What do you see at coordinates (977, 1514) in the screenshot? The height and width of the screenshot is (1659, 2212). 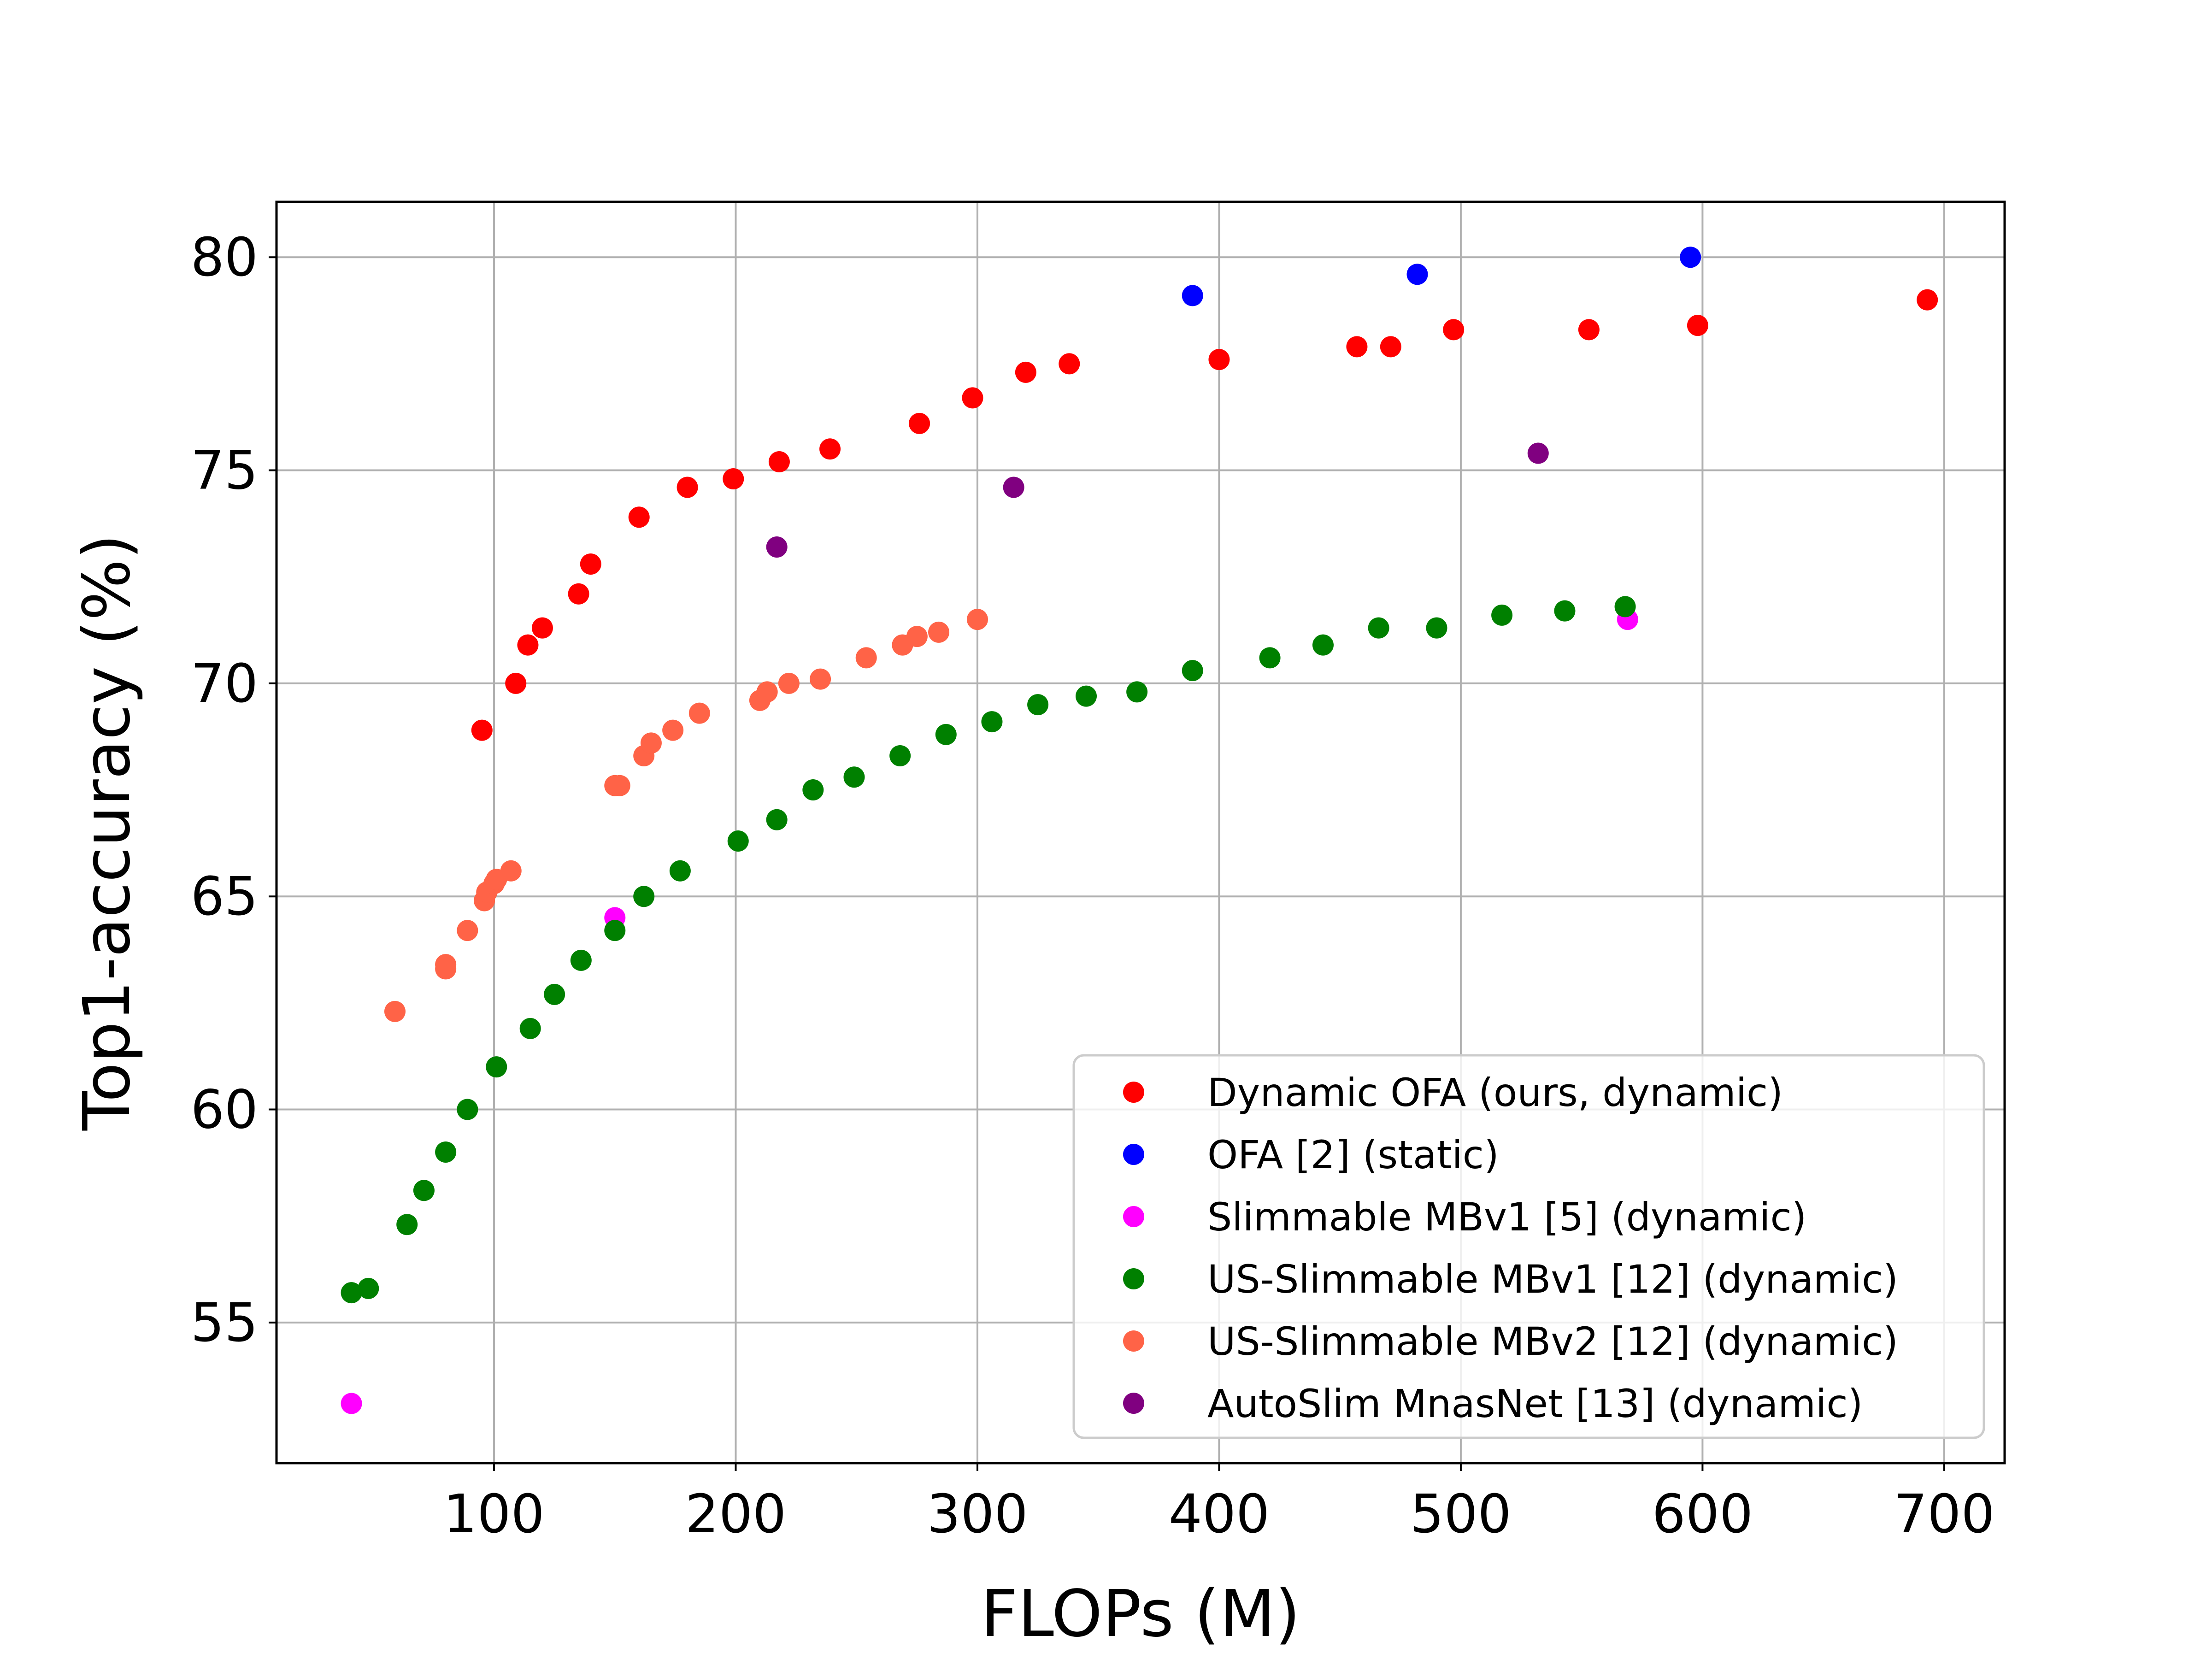 I see `x-tick-label: 300` at bounding box center [977, 1514].